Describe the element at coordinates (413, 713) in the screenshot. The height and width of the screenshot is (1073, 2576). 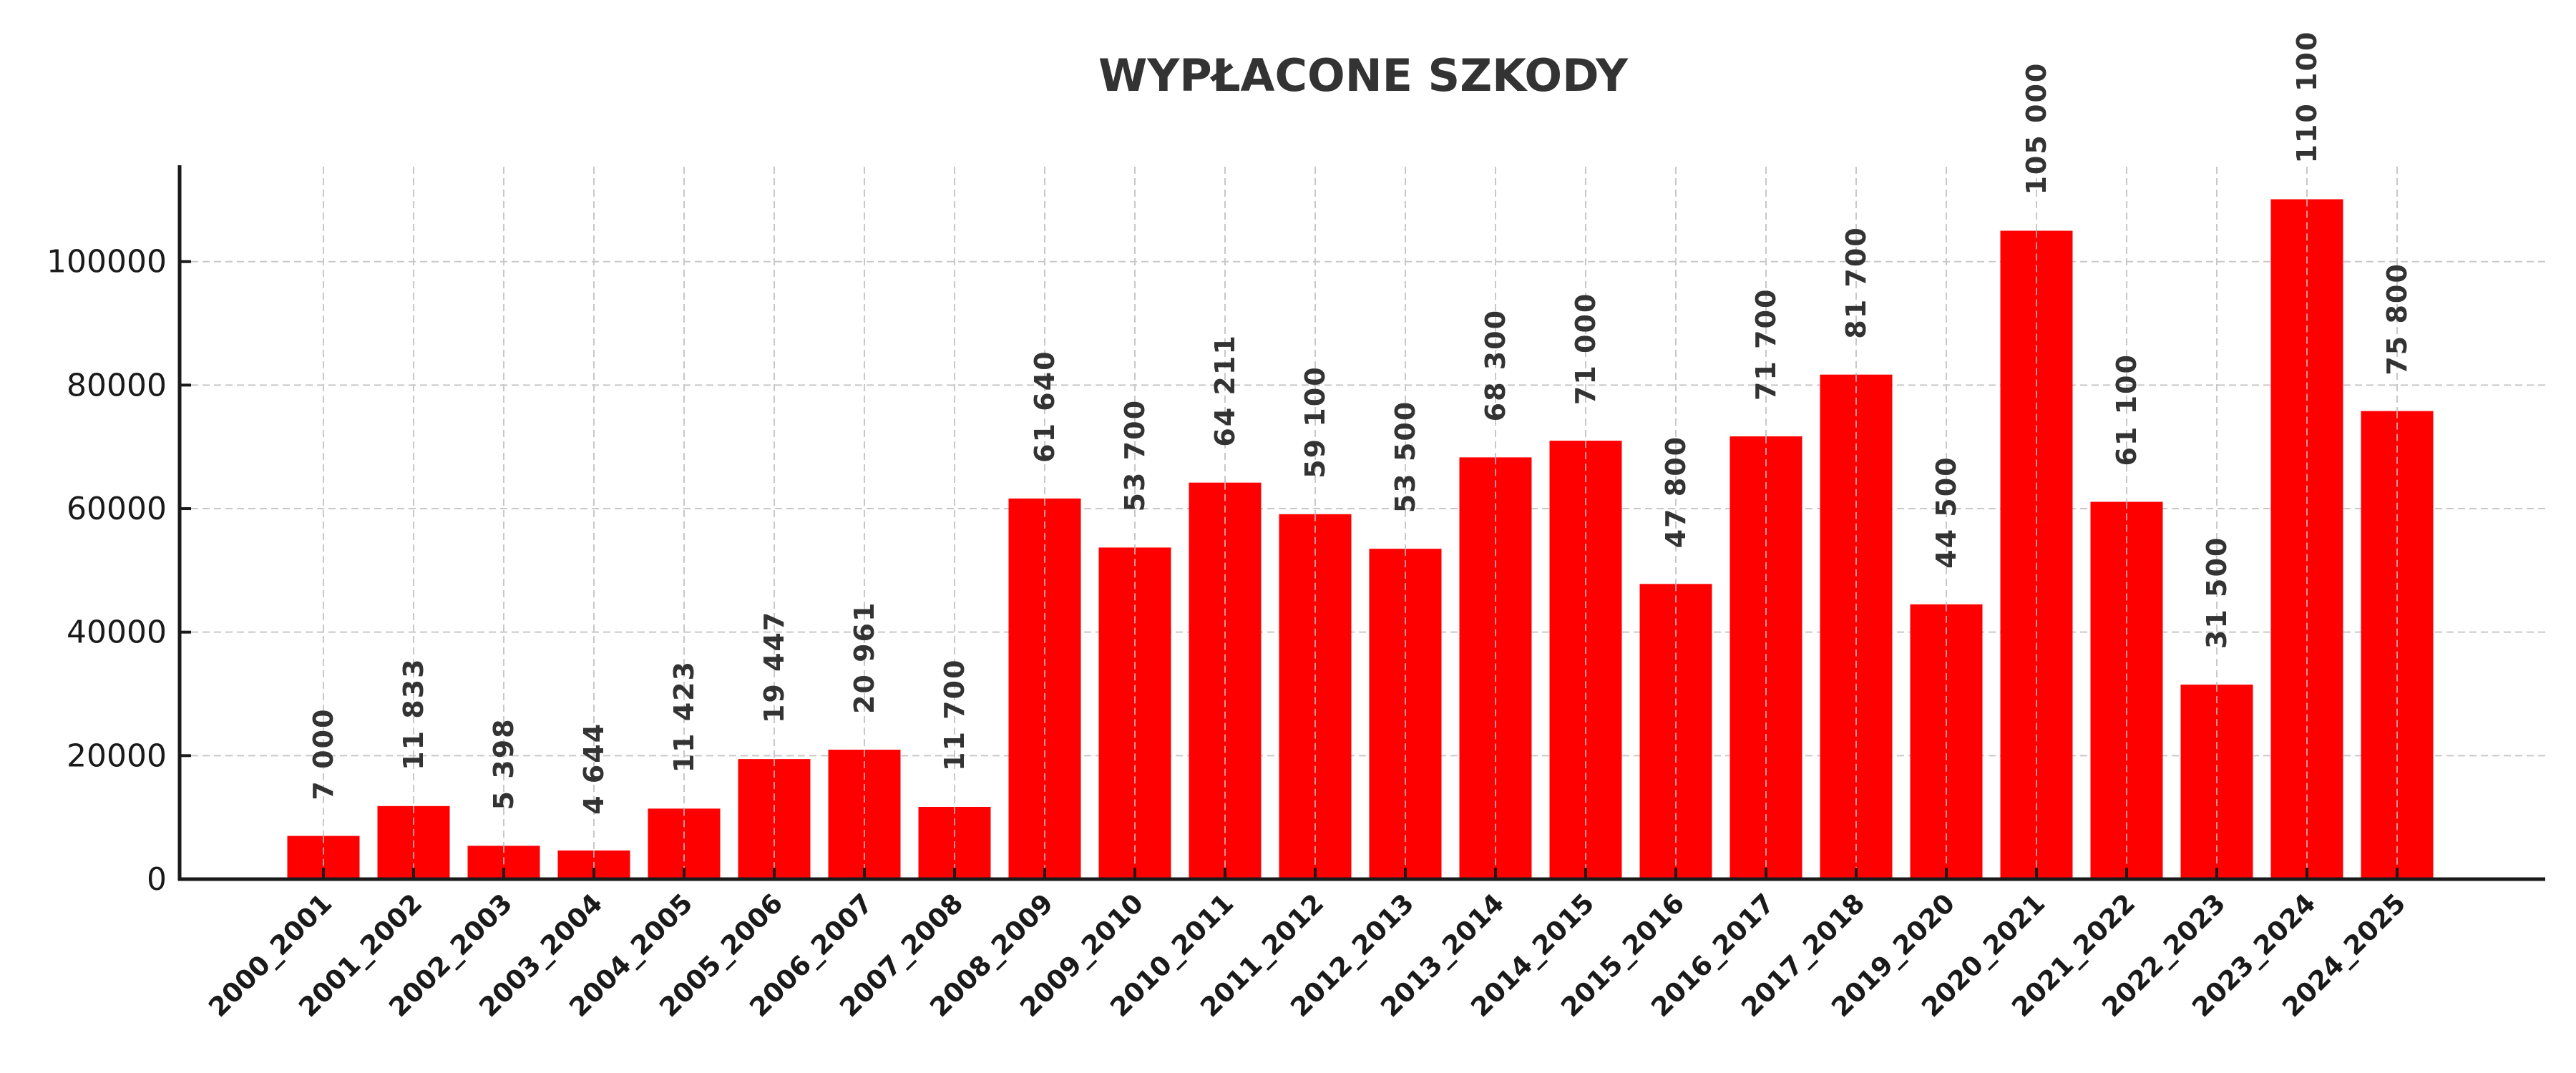
I see `value-label: 11 833` at that location.